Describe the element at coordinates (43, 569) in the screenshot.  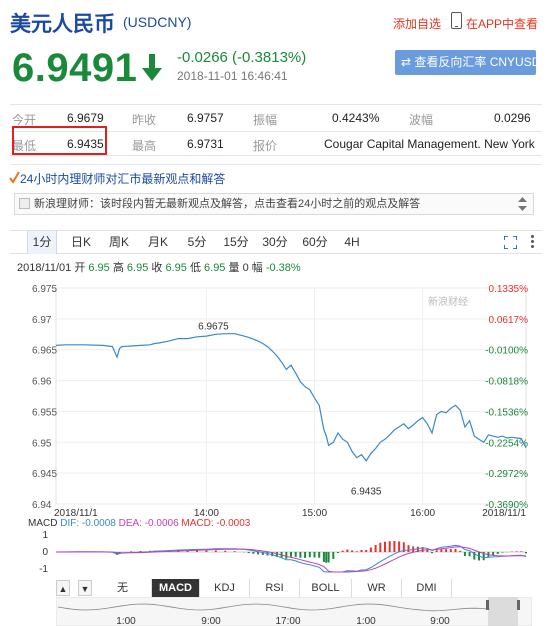
I see `macd-y-tick: -1` at that location.